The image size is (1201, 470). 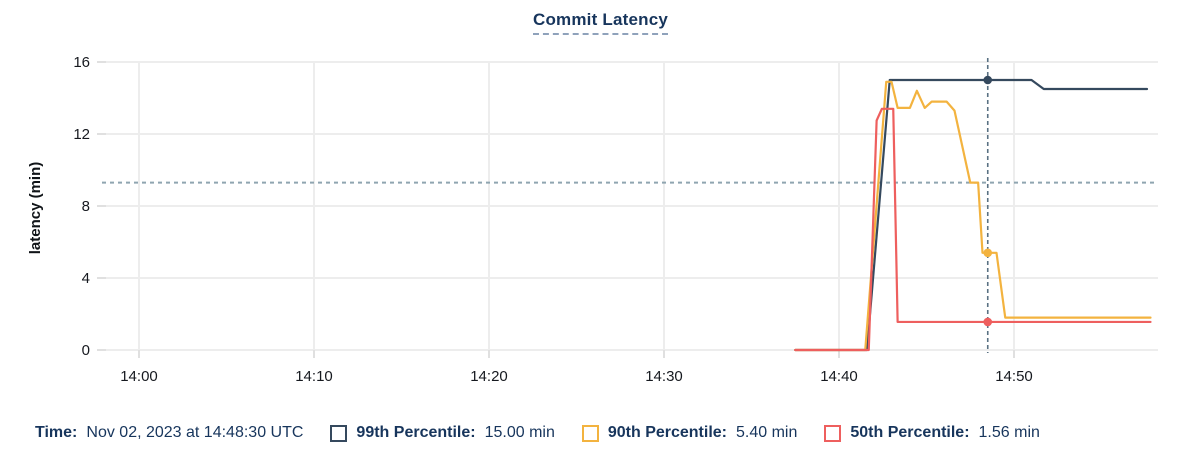 I want to click on y-tick-label: 0, so click(x=86, y=350).